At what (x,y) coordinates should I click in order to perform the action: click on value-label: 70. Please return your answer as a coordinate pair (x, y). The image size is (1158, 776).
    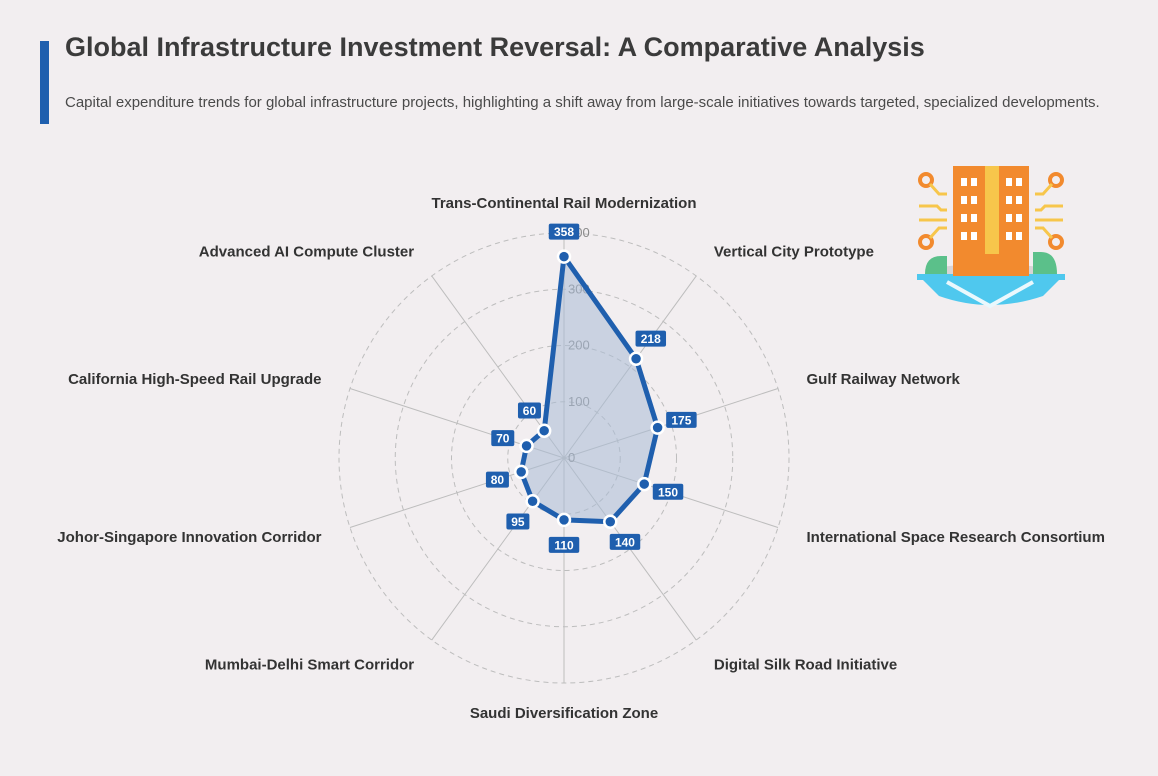
    Looking at the image, I should click on (503, 439).